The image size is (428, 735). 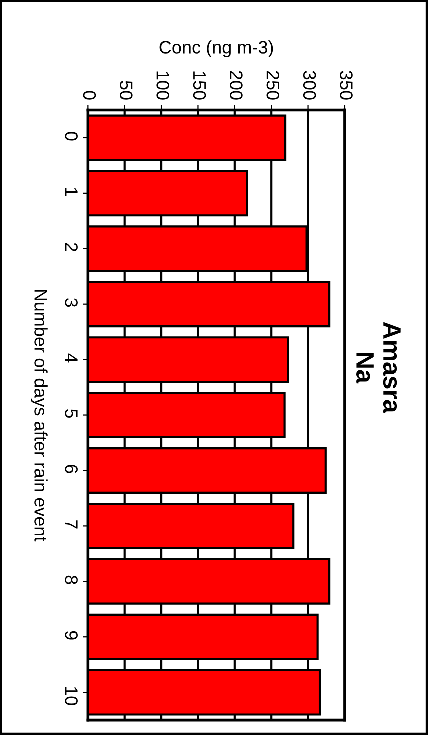 I want to click on x-tick-label: 350, so click(x=346, y=85).